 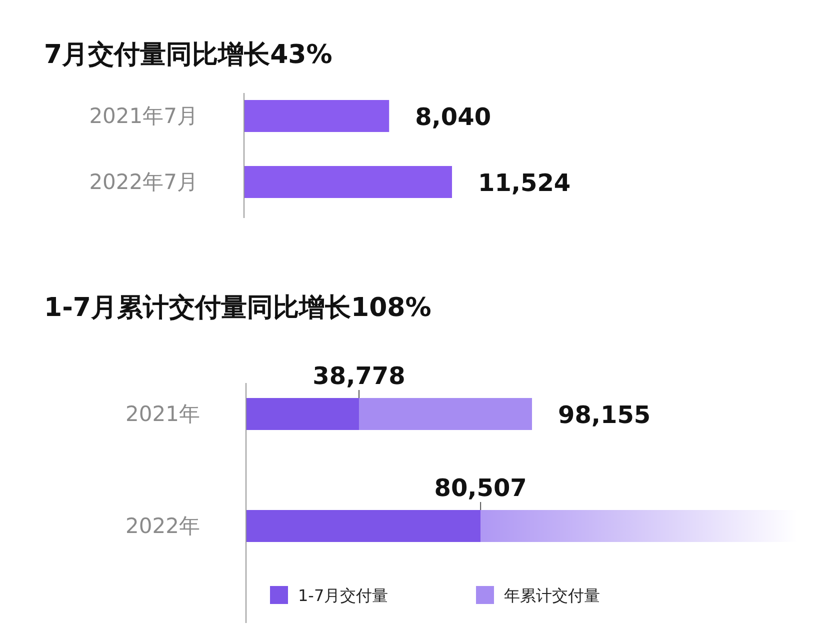 I want to click on y-tick-label: 2021年, so click(x=163, y=414).